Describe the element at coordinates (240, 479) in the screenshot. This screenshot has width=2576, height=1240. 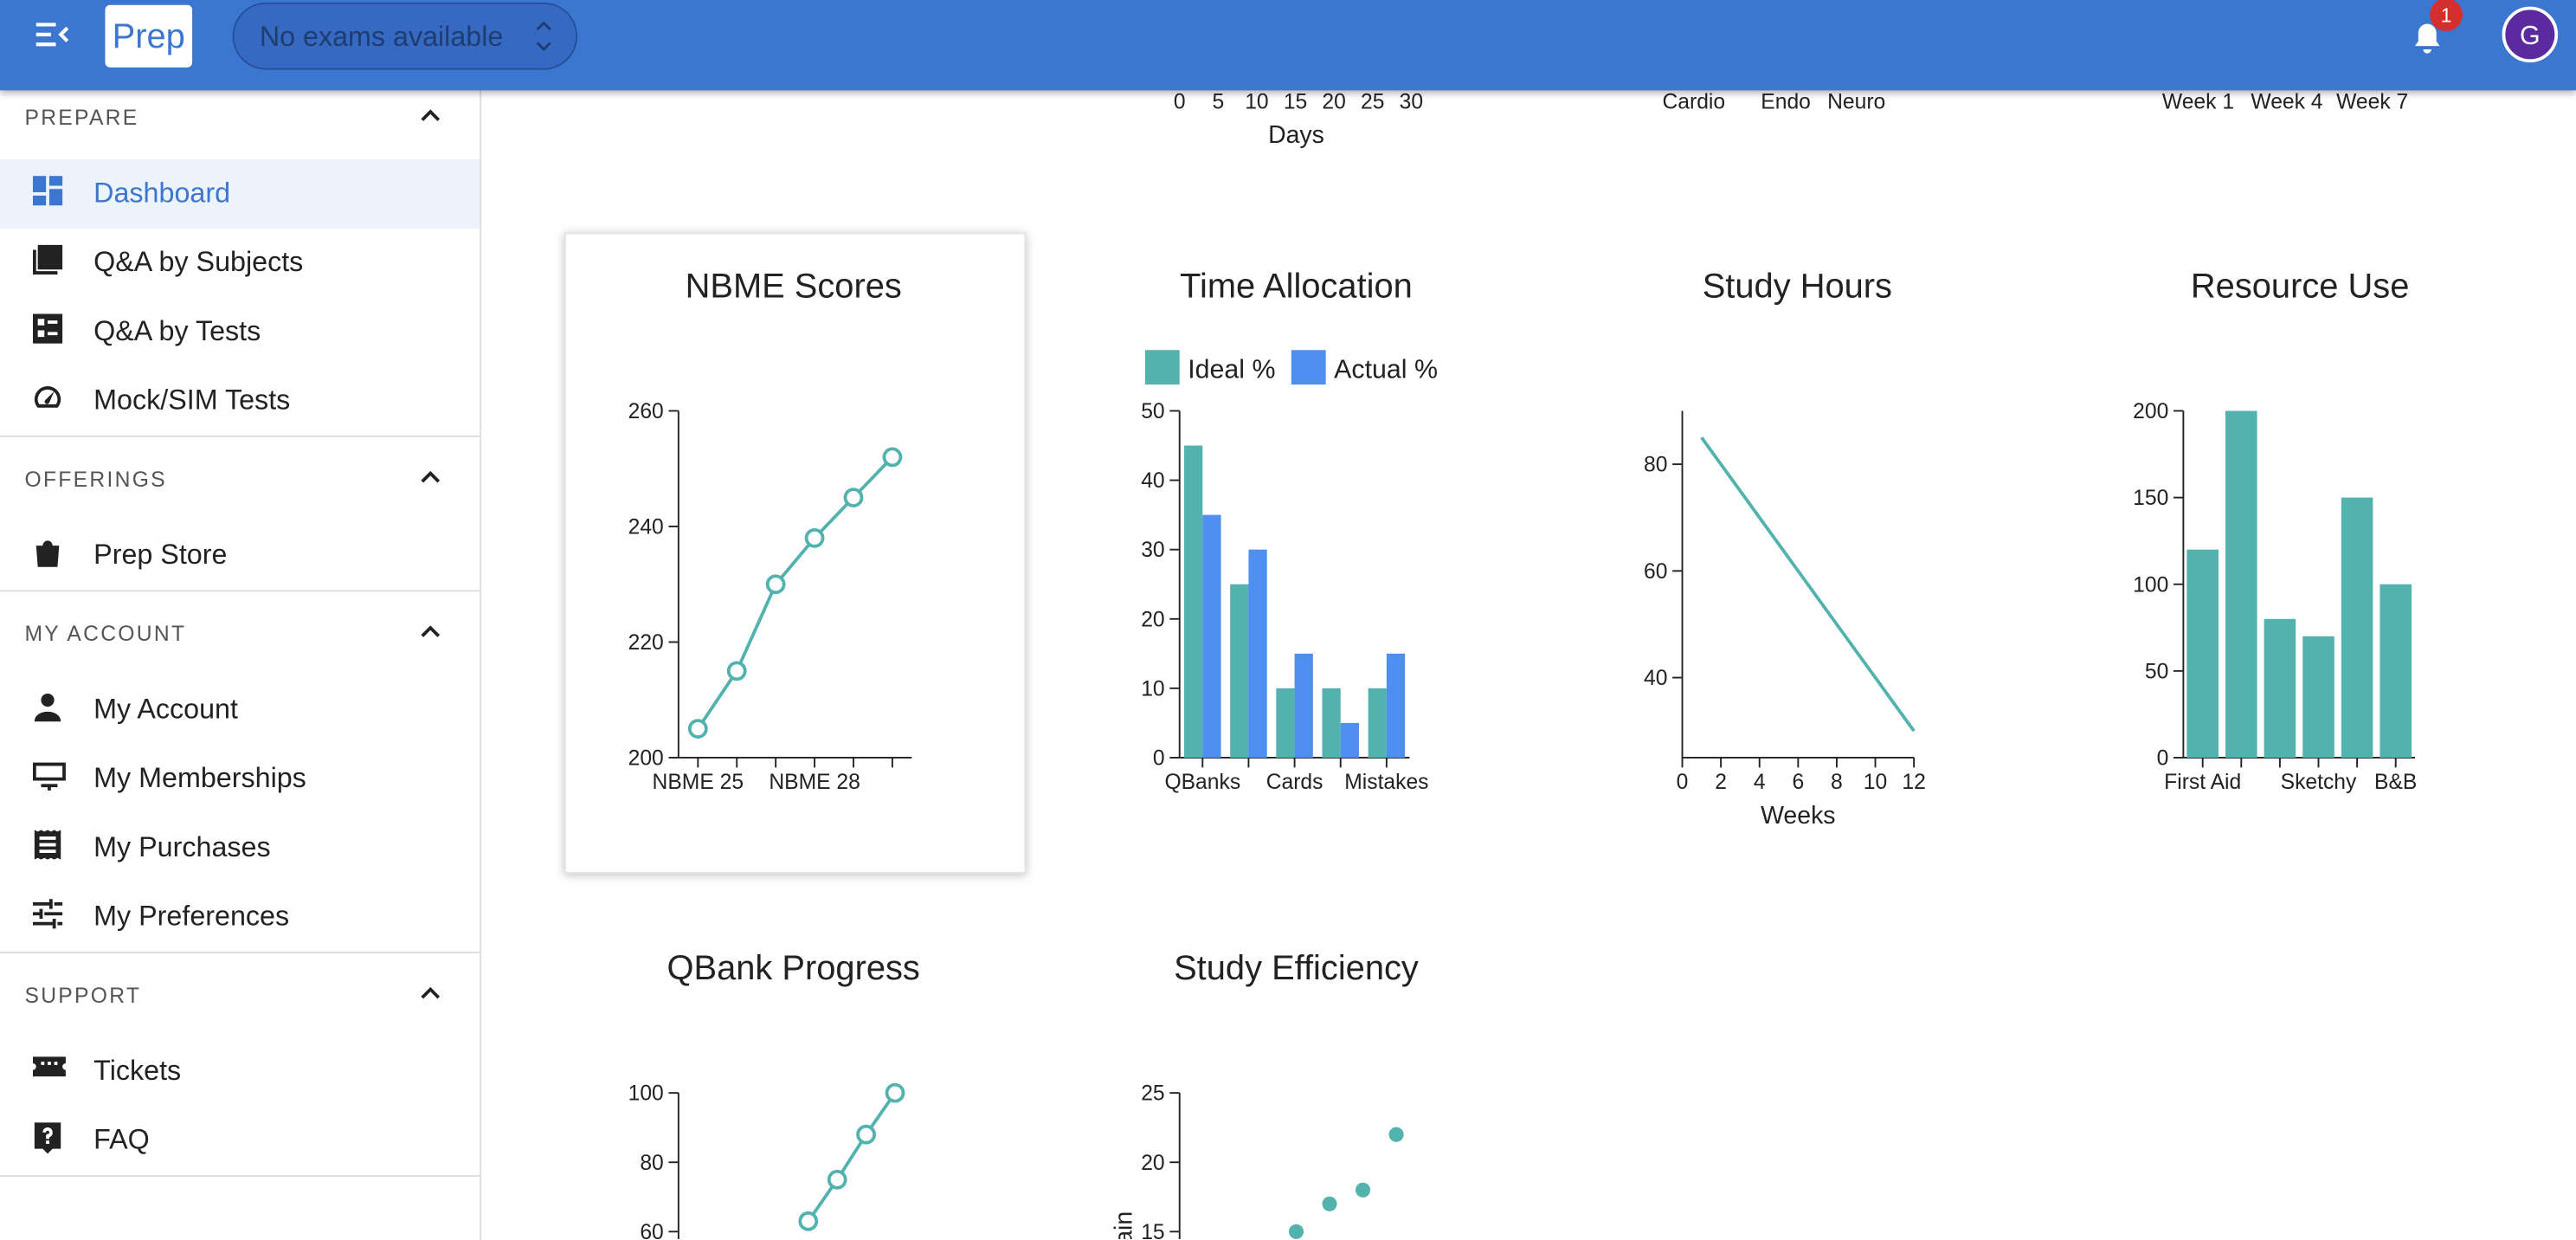
I see `section-header: OFFERINGS` at that location.